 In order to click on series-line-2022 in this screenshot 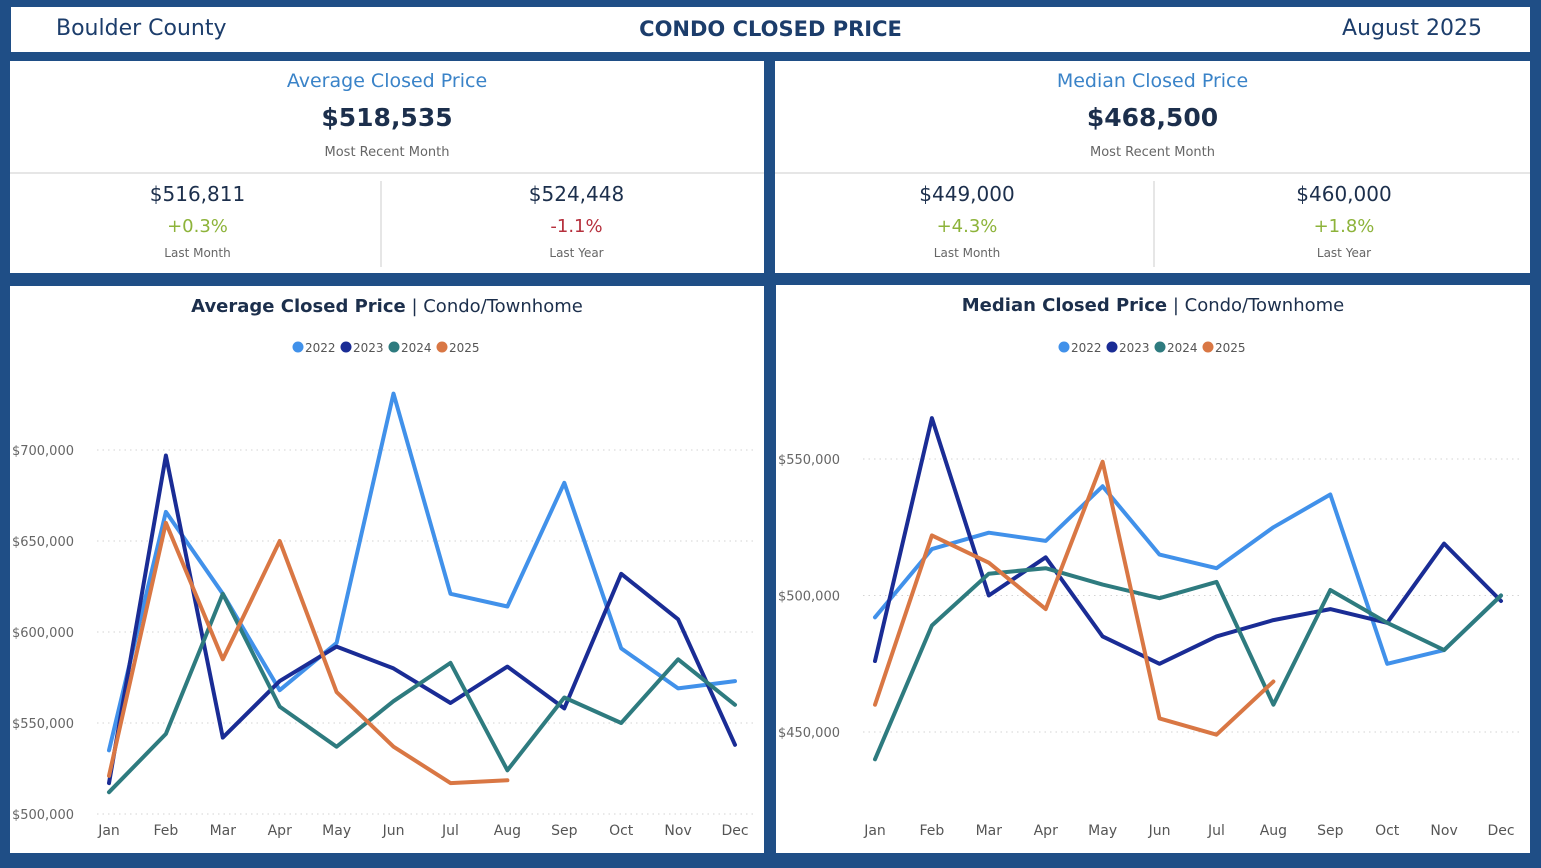, I will do `click(1188, 575)`.